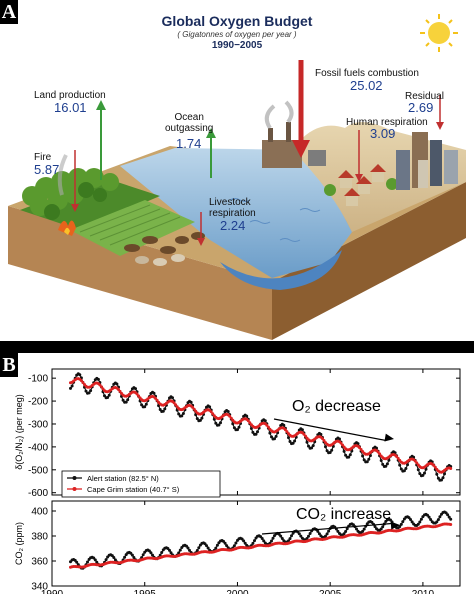  I want to click on sun-icon, so click(439, 33).